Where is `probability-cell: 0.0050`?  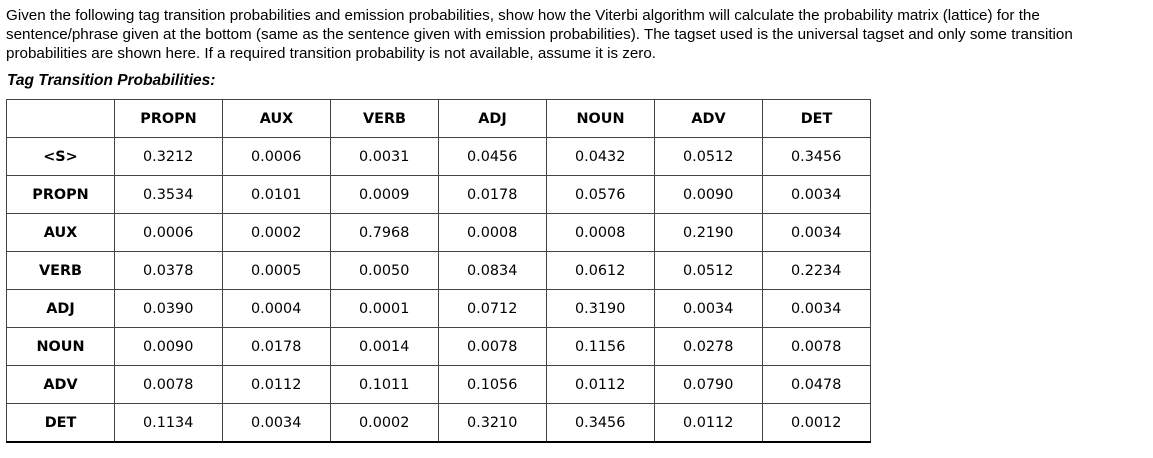
probability-cell: 0.0050 is located at coordinates (384, 270).